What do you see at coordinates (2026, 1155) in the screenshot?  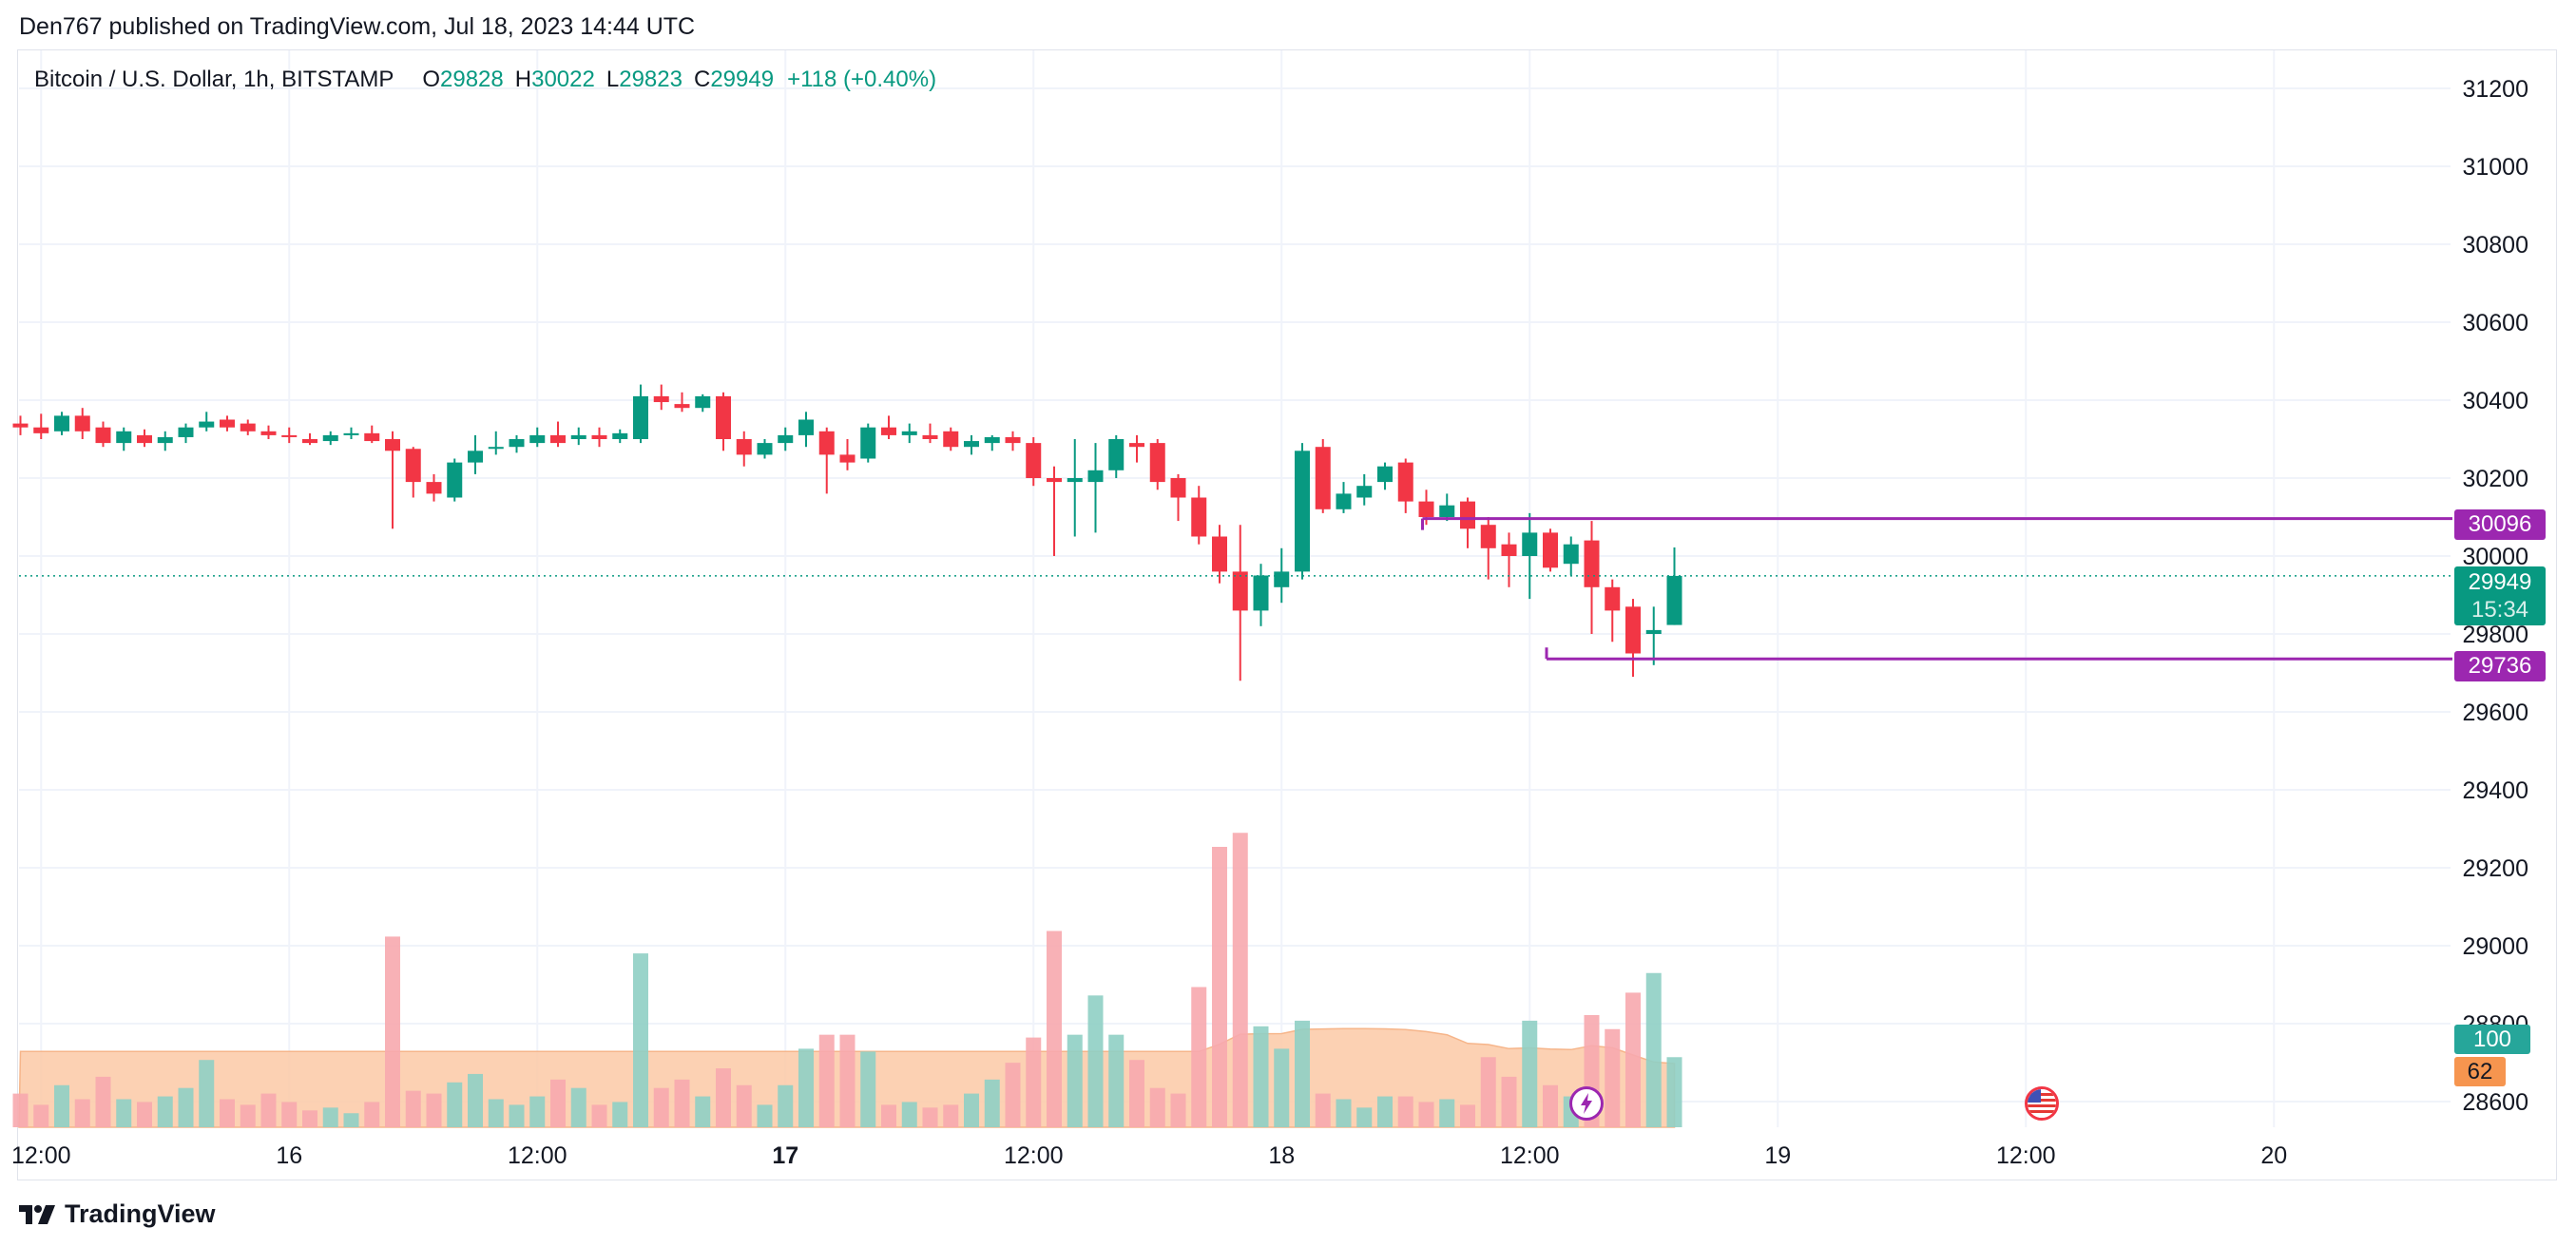 I see `time-tick-8: 12:00` at bounding box center [2026, 1155].